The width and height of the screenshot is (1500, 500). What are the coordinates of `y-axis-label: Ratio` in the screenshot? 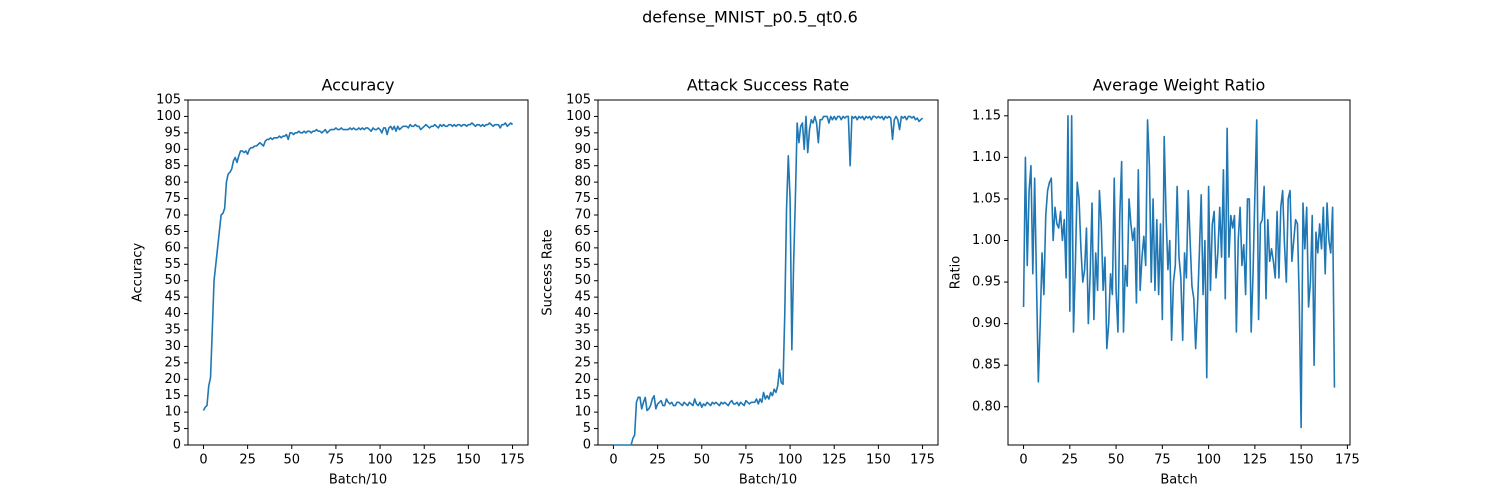 It's located at (956, 272).